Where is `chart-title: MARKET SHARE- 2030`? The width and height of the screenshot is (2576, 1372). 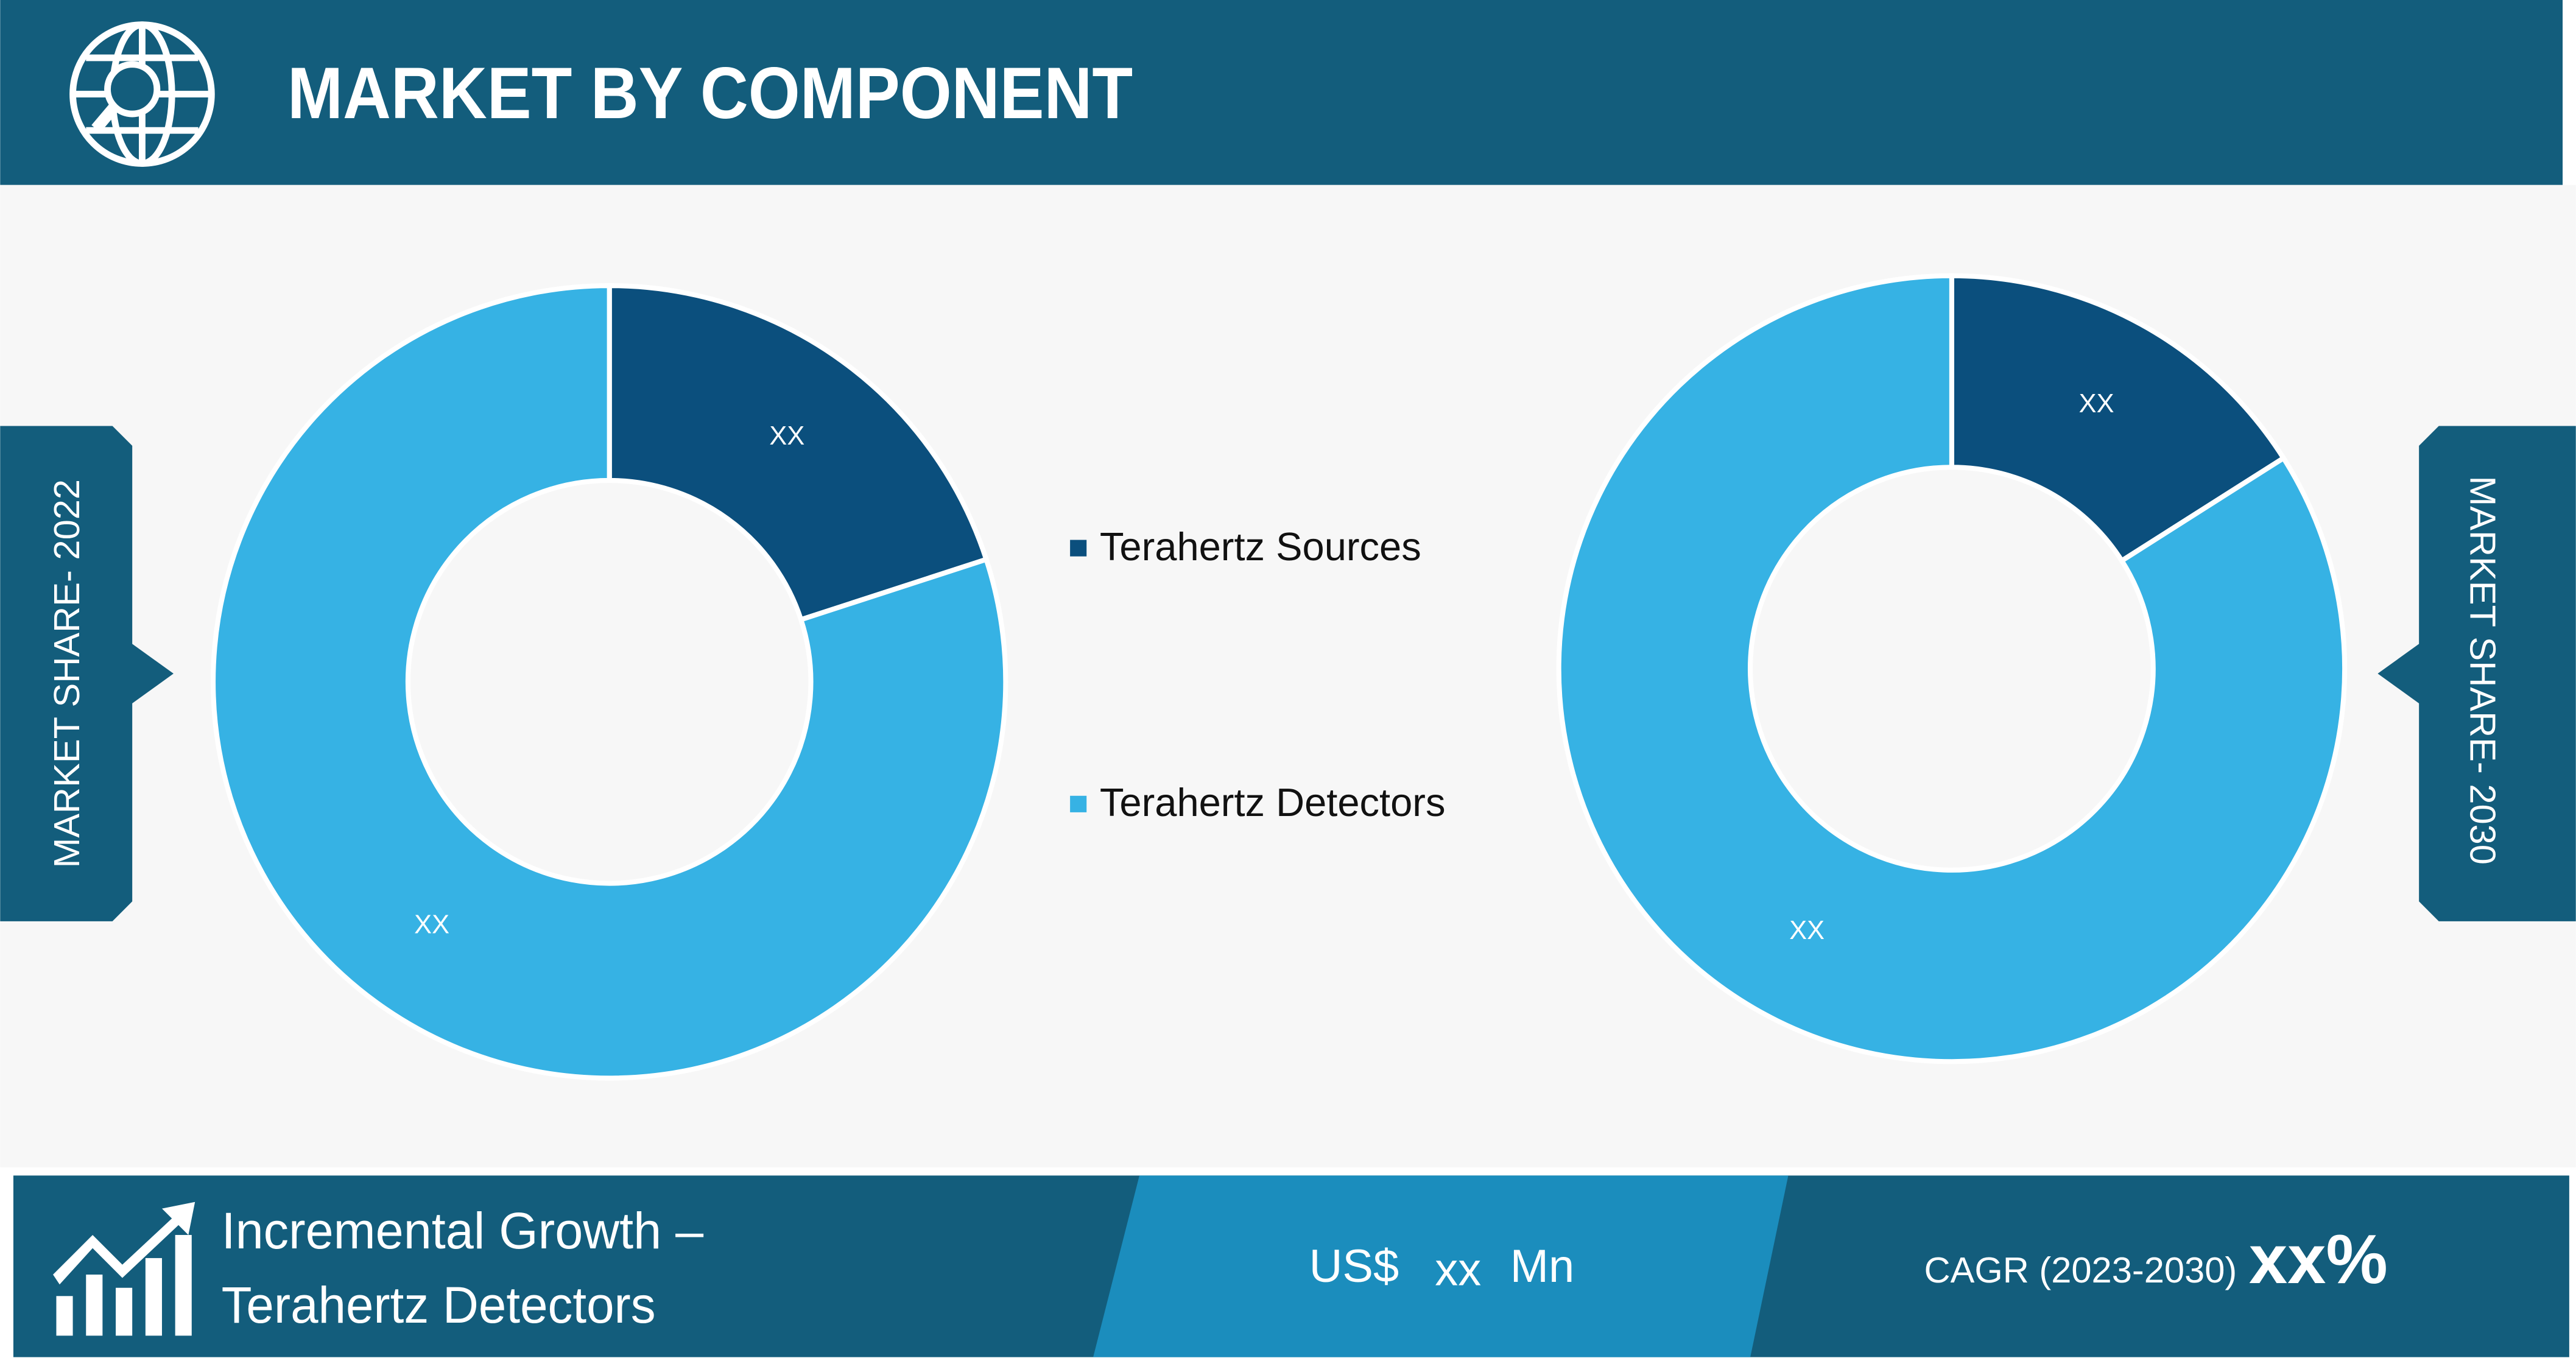
chart-title: MARKET SHARE- 2030 is located at coordinates (2483, 670).